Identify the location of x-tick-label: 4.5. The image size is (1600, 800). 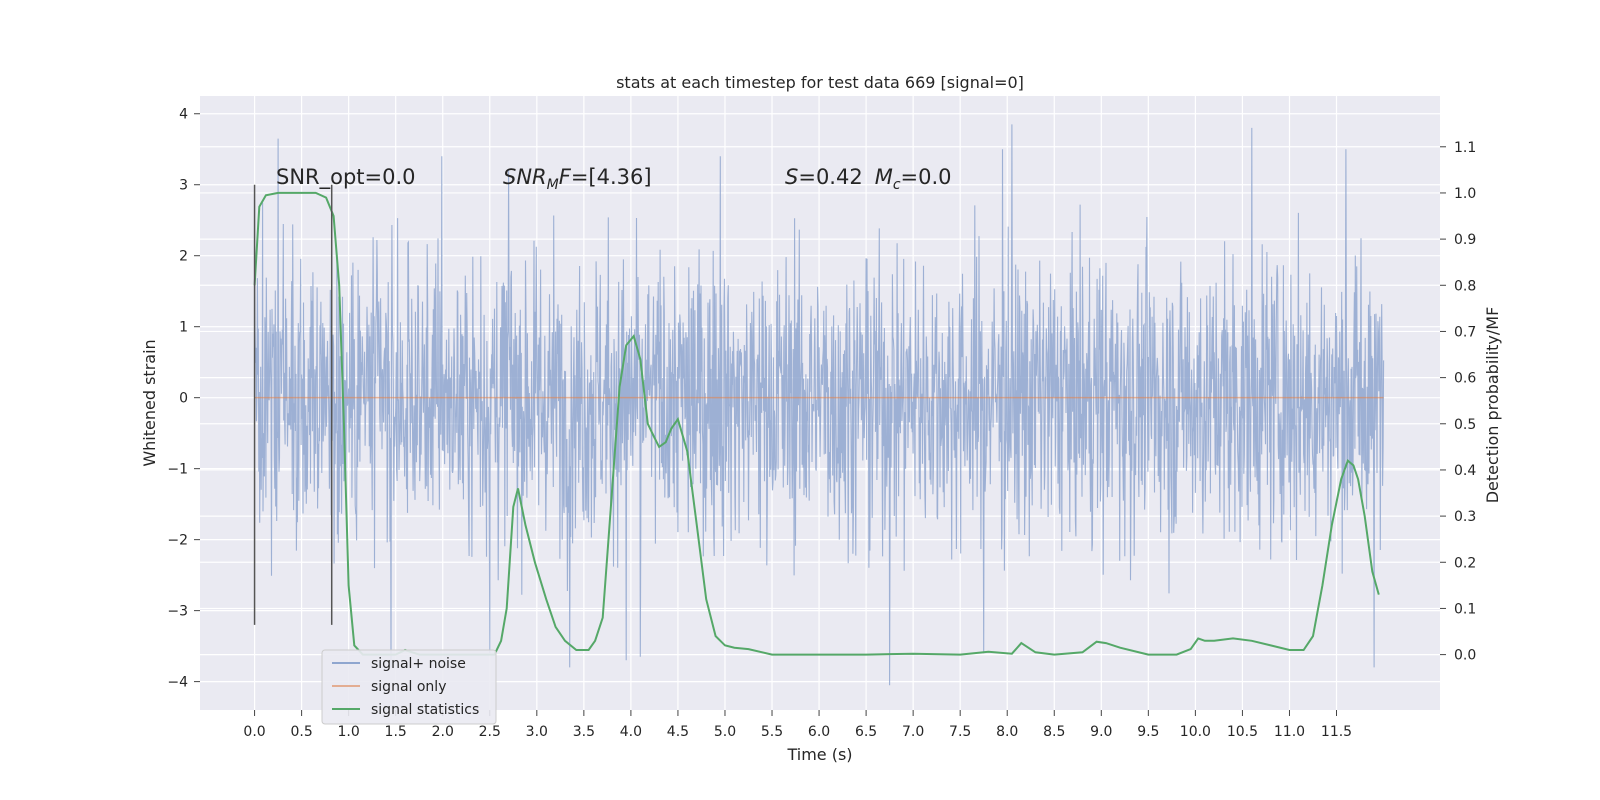
(678, 732).